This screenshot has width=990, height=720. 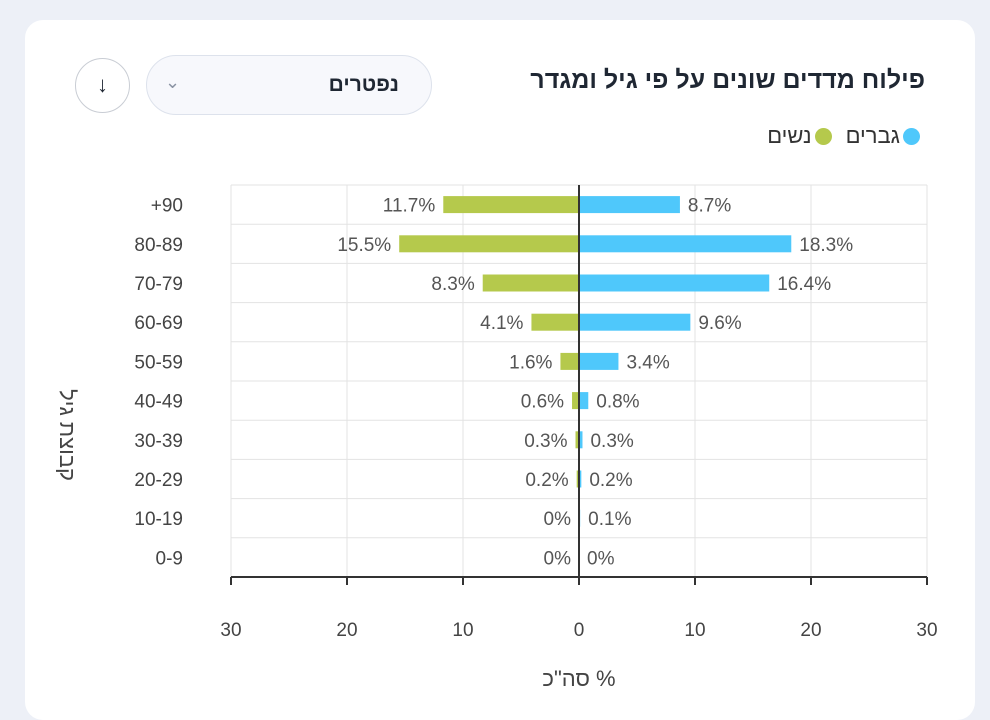 I want to click on y-tick-label: 60-69, so click(x=158, y=323).